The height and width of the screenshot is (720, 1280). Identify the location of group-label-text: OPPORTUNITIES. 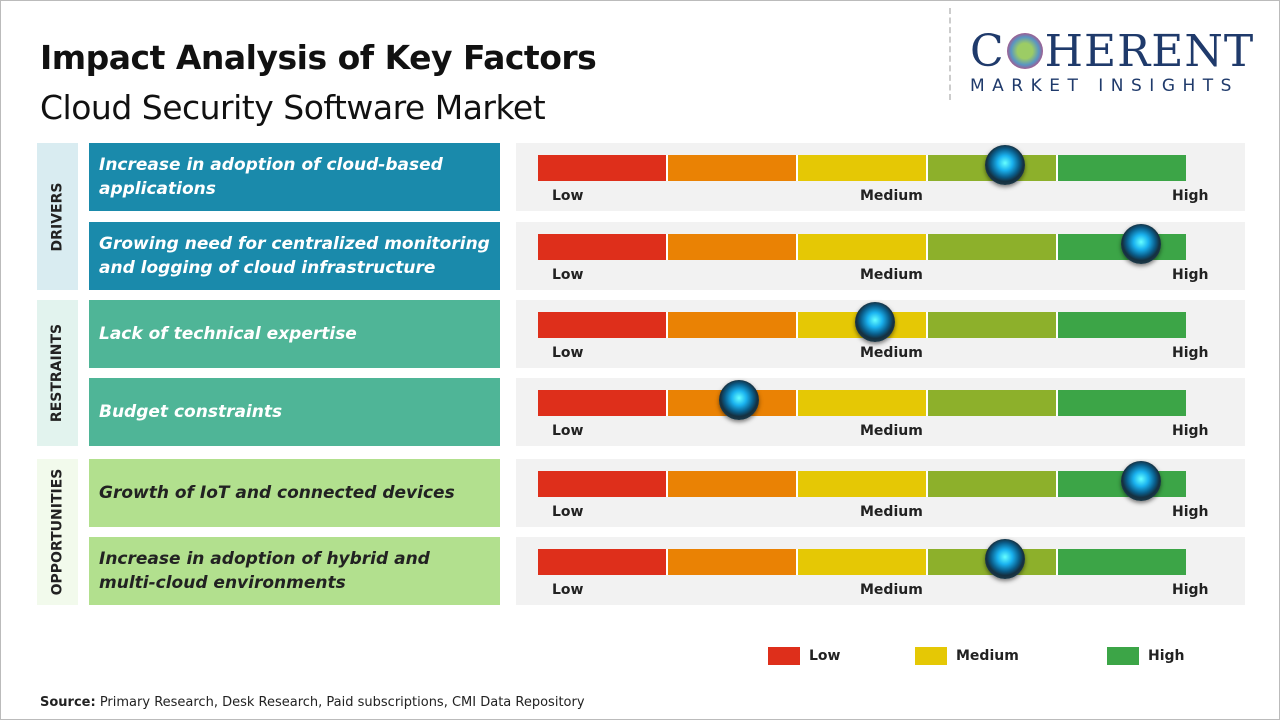
(57, 532).